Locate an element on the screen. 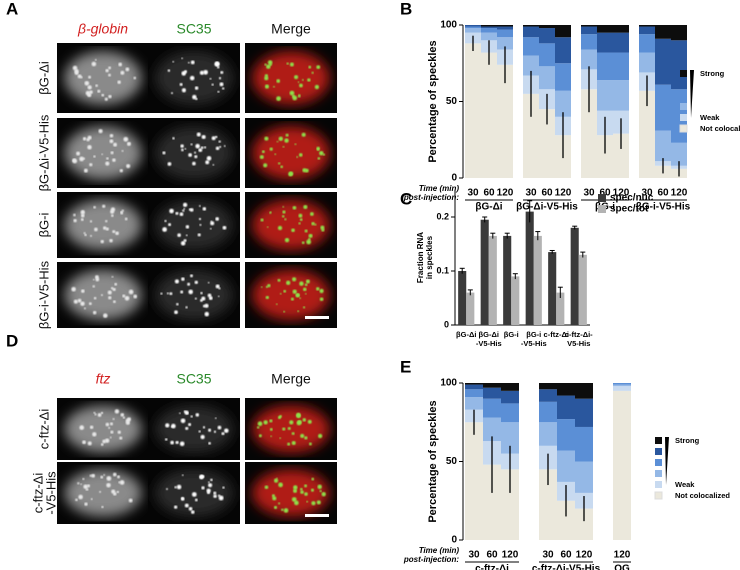  x-axis-label: post-injection: is located at coordinates (431, 559).